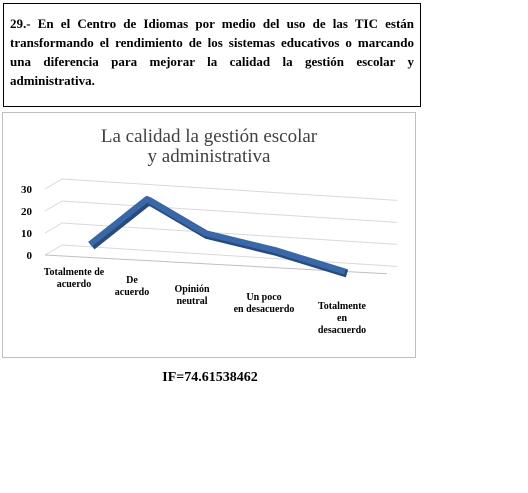  Describe the element at coordinates (342, 318) in the screenshot. I see `x-tick-label: Totalmente en desacuerdo` at that location.